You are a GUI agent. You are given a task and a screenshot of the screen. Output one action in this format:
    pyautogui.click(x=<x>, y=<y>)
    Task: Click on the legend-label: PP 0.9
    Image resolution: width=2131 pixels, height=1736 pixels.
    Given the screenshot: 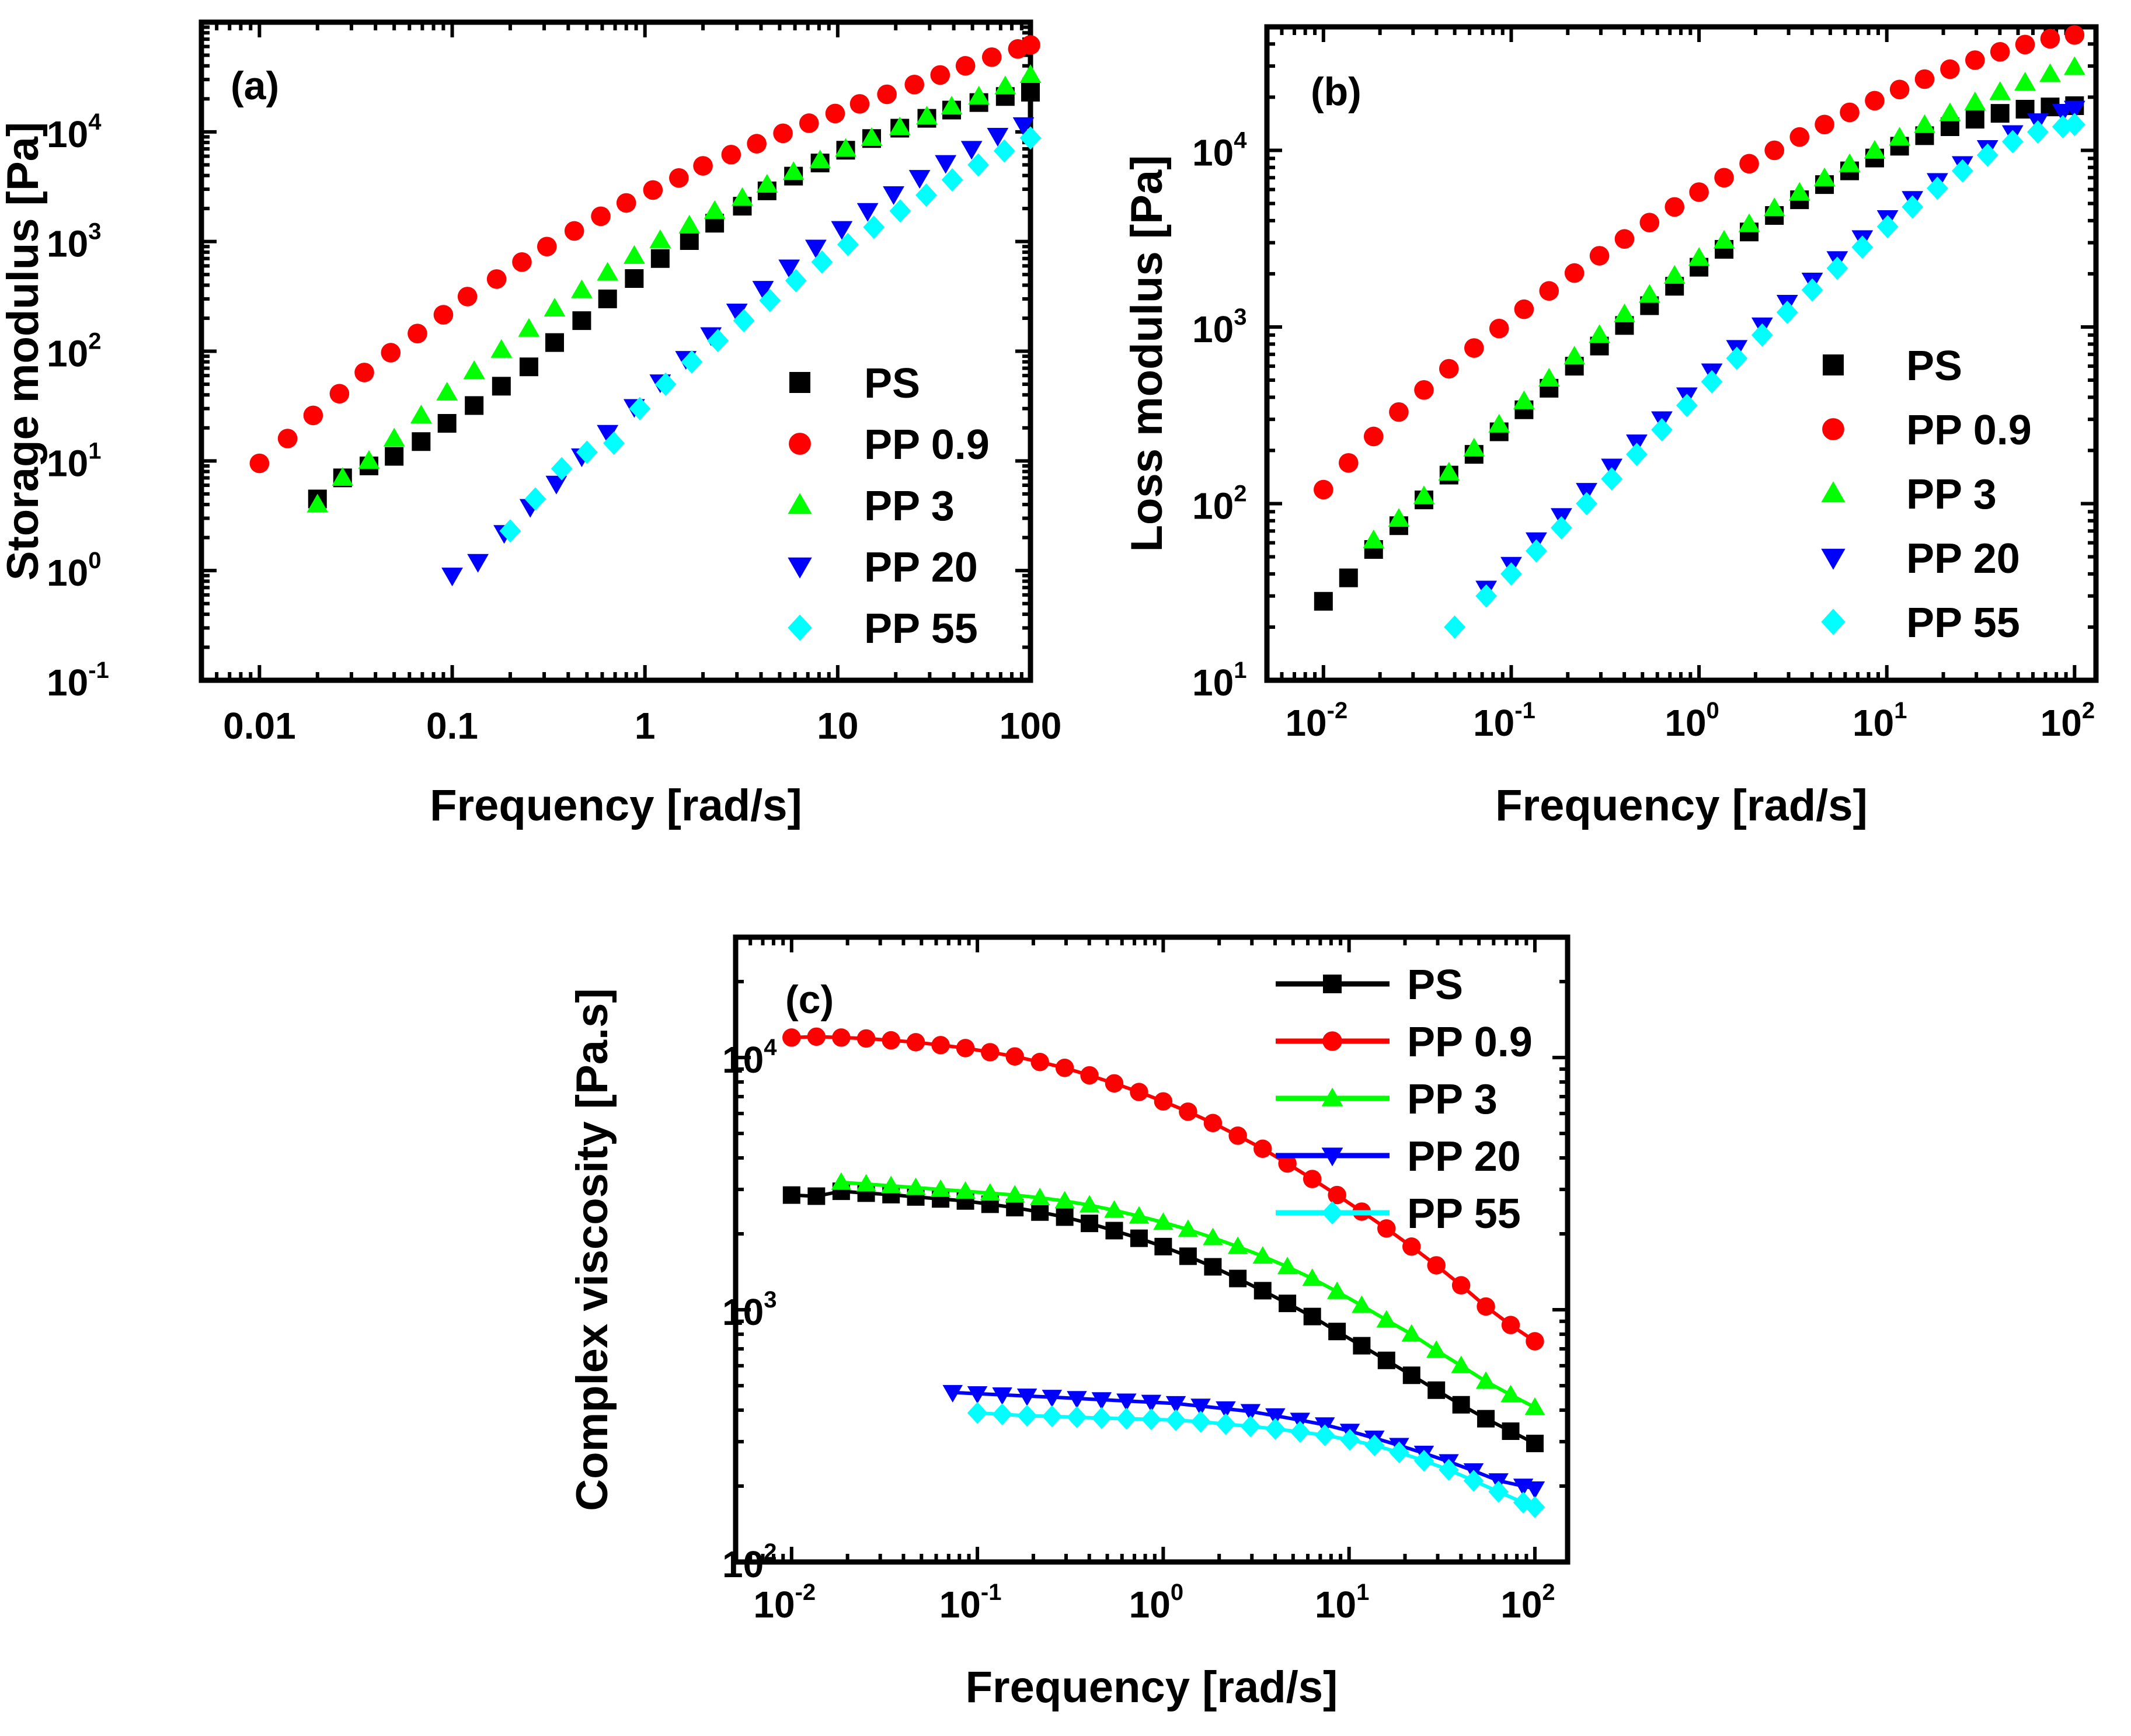 What is the action you would take?
    pyautogui.click(x=1470, y=1042)
    